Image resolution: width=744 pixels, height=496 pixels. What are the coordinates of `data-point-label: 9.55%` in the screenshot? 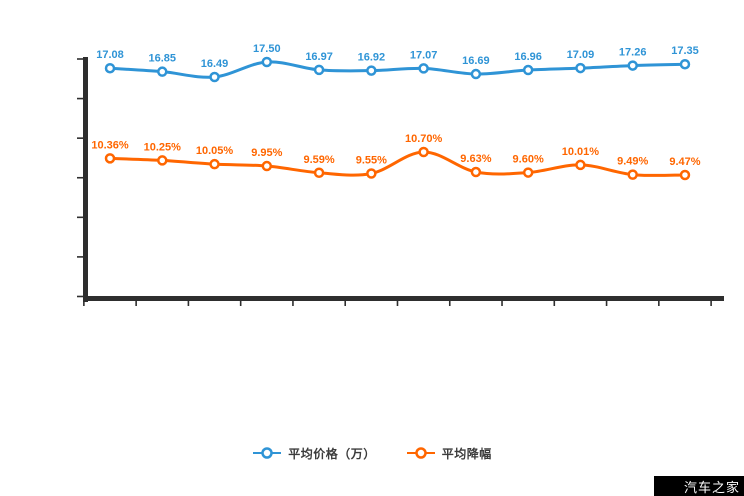 It's located at (371, 161).